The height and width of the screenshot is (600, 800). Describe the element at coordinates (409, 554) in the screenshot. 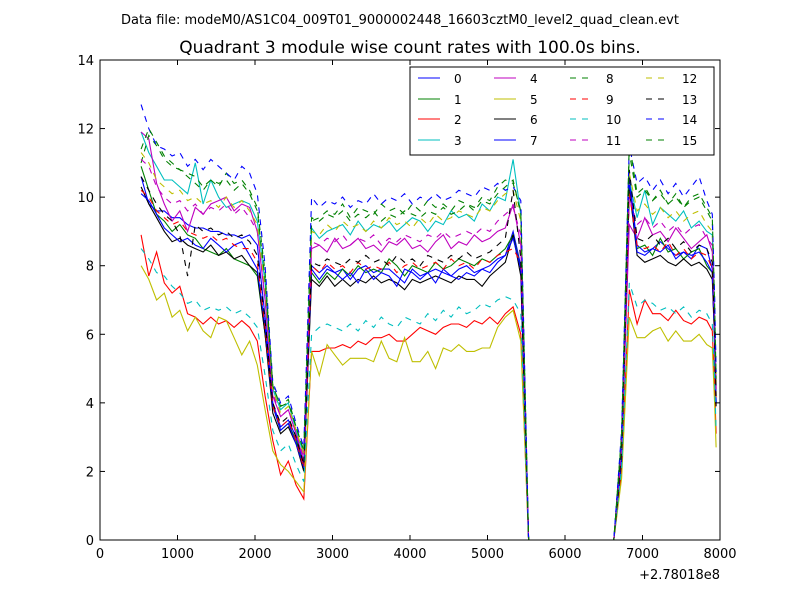

I see `x-tick-label: 4000` at that location.